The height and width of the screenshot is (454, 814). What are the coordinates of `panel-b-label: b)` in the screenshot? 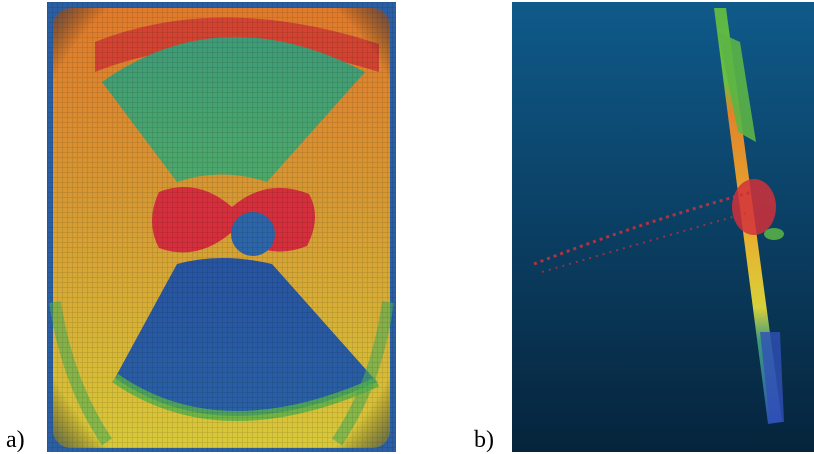 It's located at (484, 440).